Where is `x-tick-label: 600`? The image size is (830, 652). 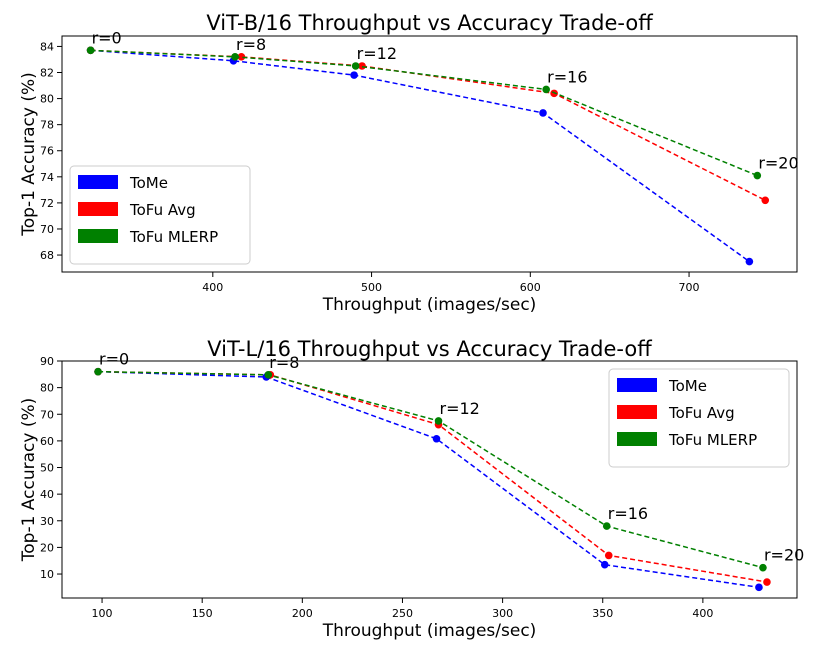
x-tick-label: 600 is located at coordinates (530, 287).